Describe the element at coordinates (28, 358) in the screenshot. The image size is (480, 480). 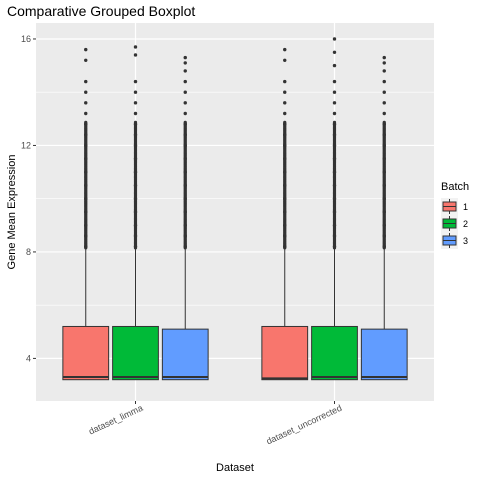
I see `y-tick-label: 4` at that location.